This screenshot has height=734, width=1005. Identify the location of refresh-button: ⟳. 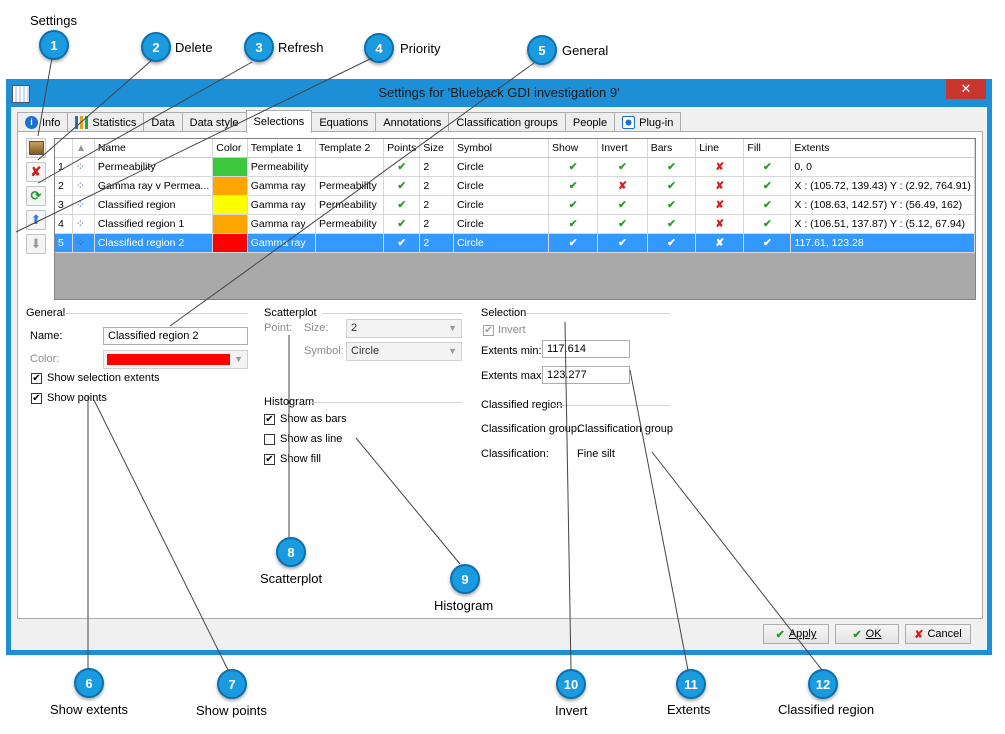
(36, 196).